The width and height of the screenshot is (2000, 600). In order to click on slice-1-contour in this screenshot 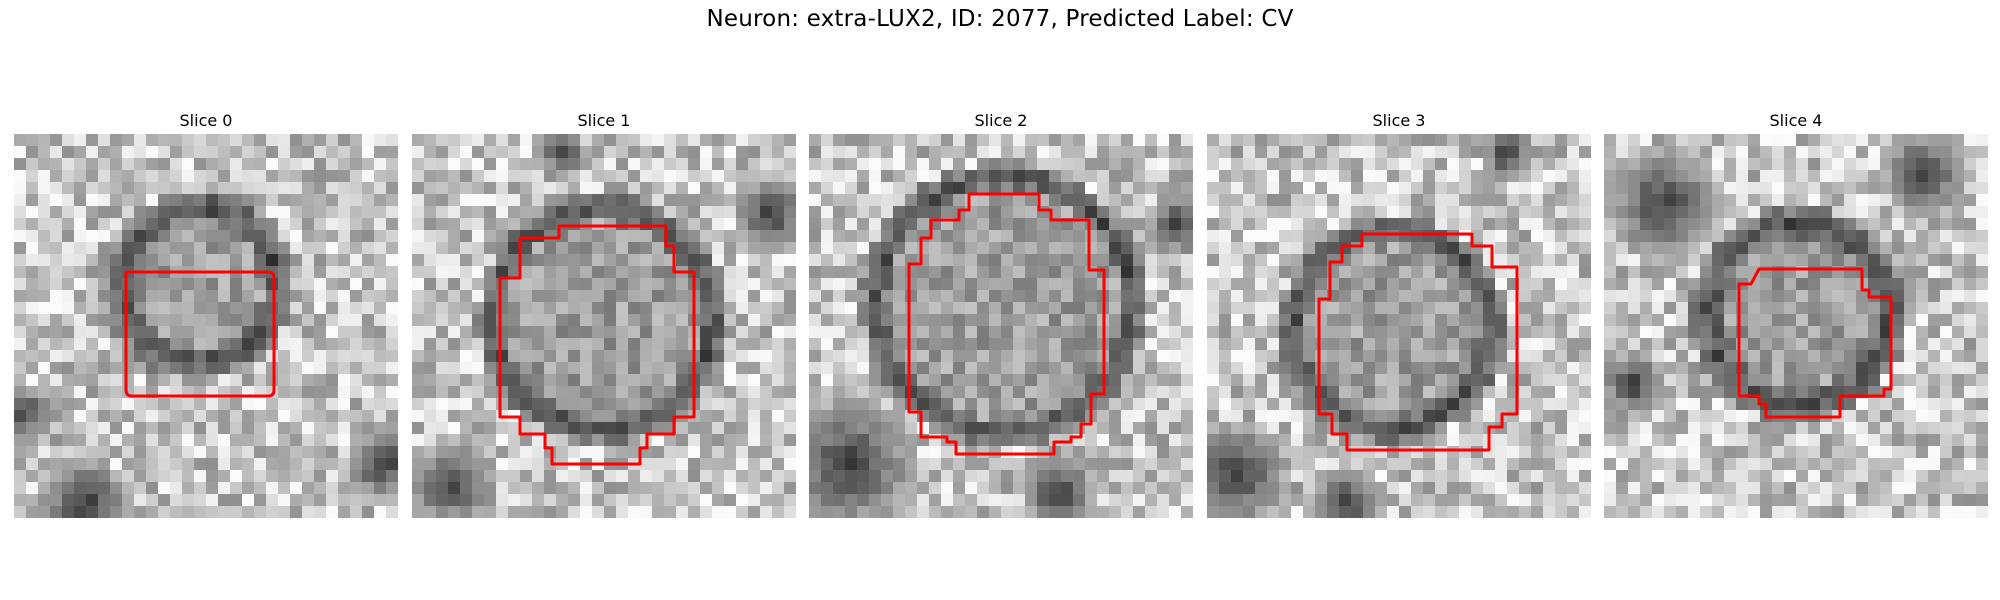, I will do `click(597, 345)`.